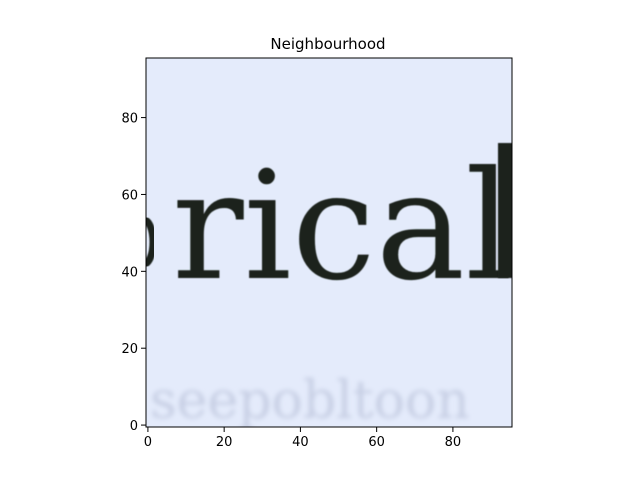 Image resolution: width=640 pixels, height=480 pixels. I want to click on x-axis: 0 20 40 60 80, so click(302, 438).